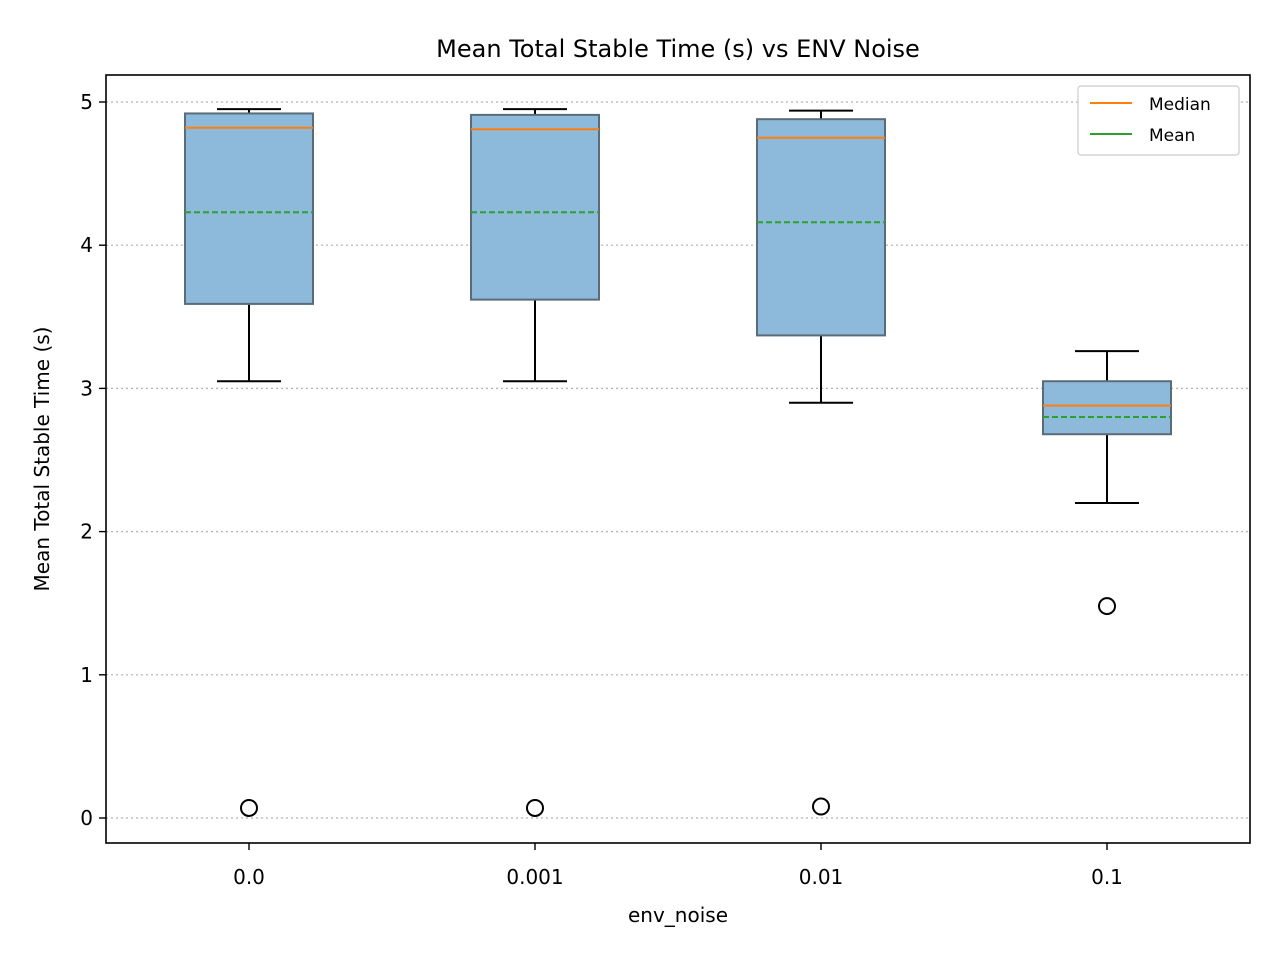  I want to click on legend-mean-label: Mean, so click(1172, 136).